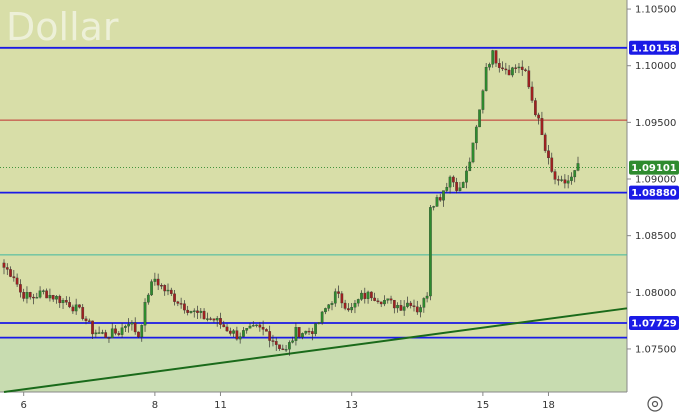 This screenshot has width=680, height=418. I want to click on y-tick-label: 1.09500, so click(655, 123).